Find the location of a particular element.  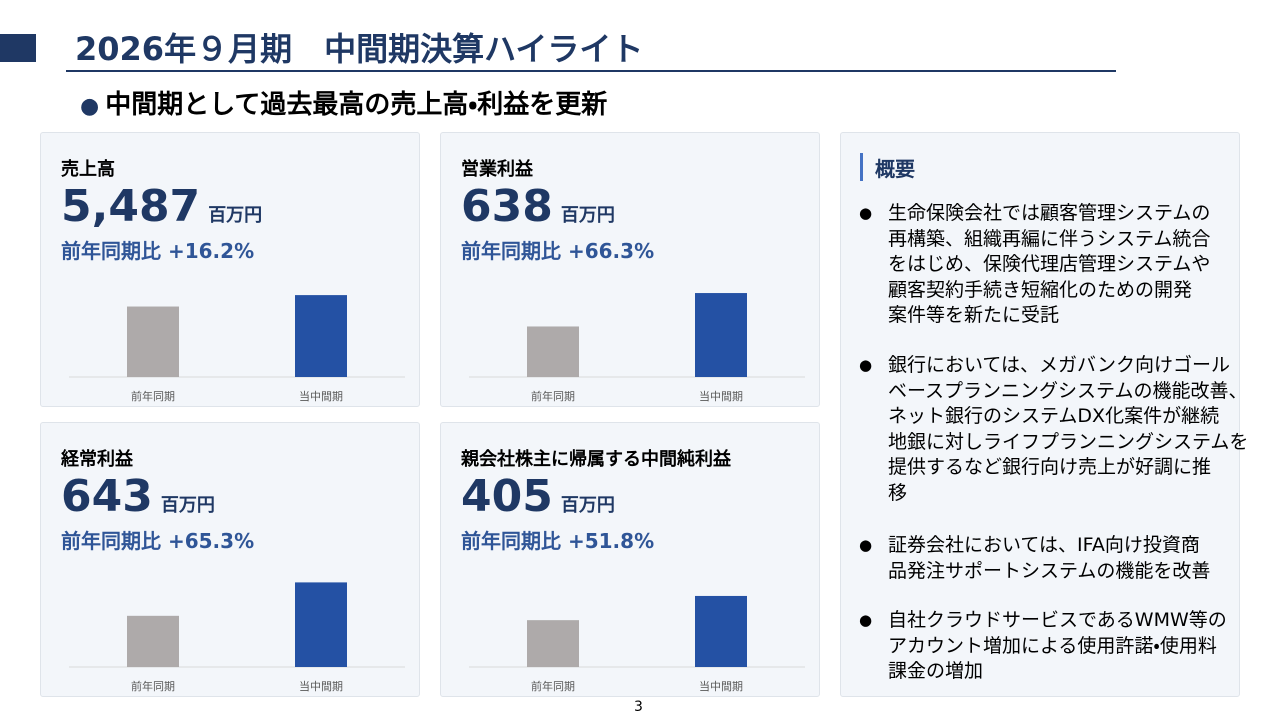

summary-title: 概要 is located at coordinates (895, 169).